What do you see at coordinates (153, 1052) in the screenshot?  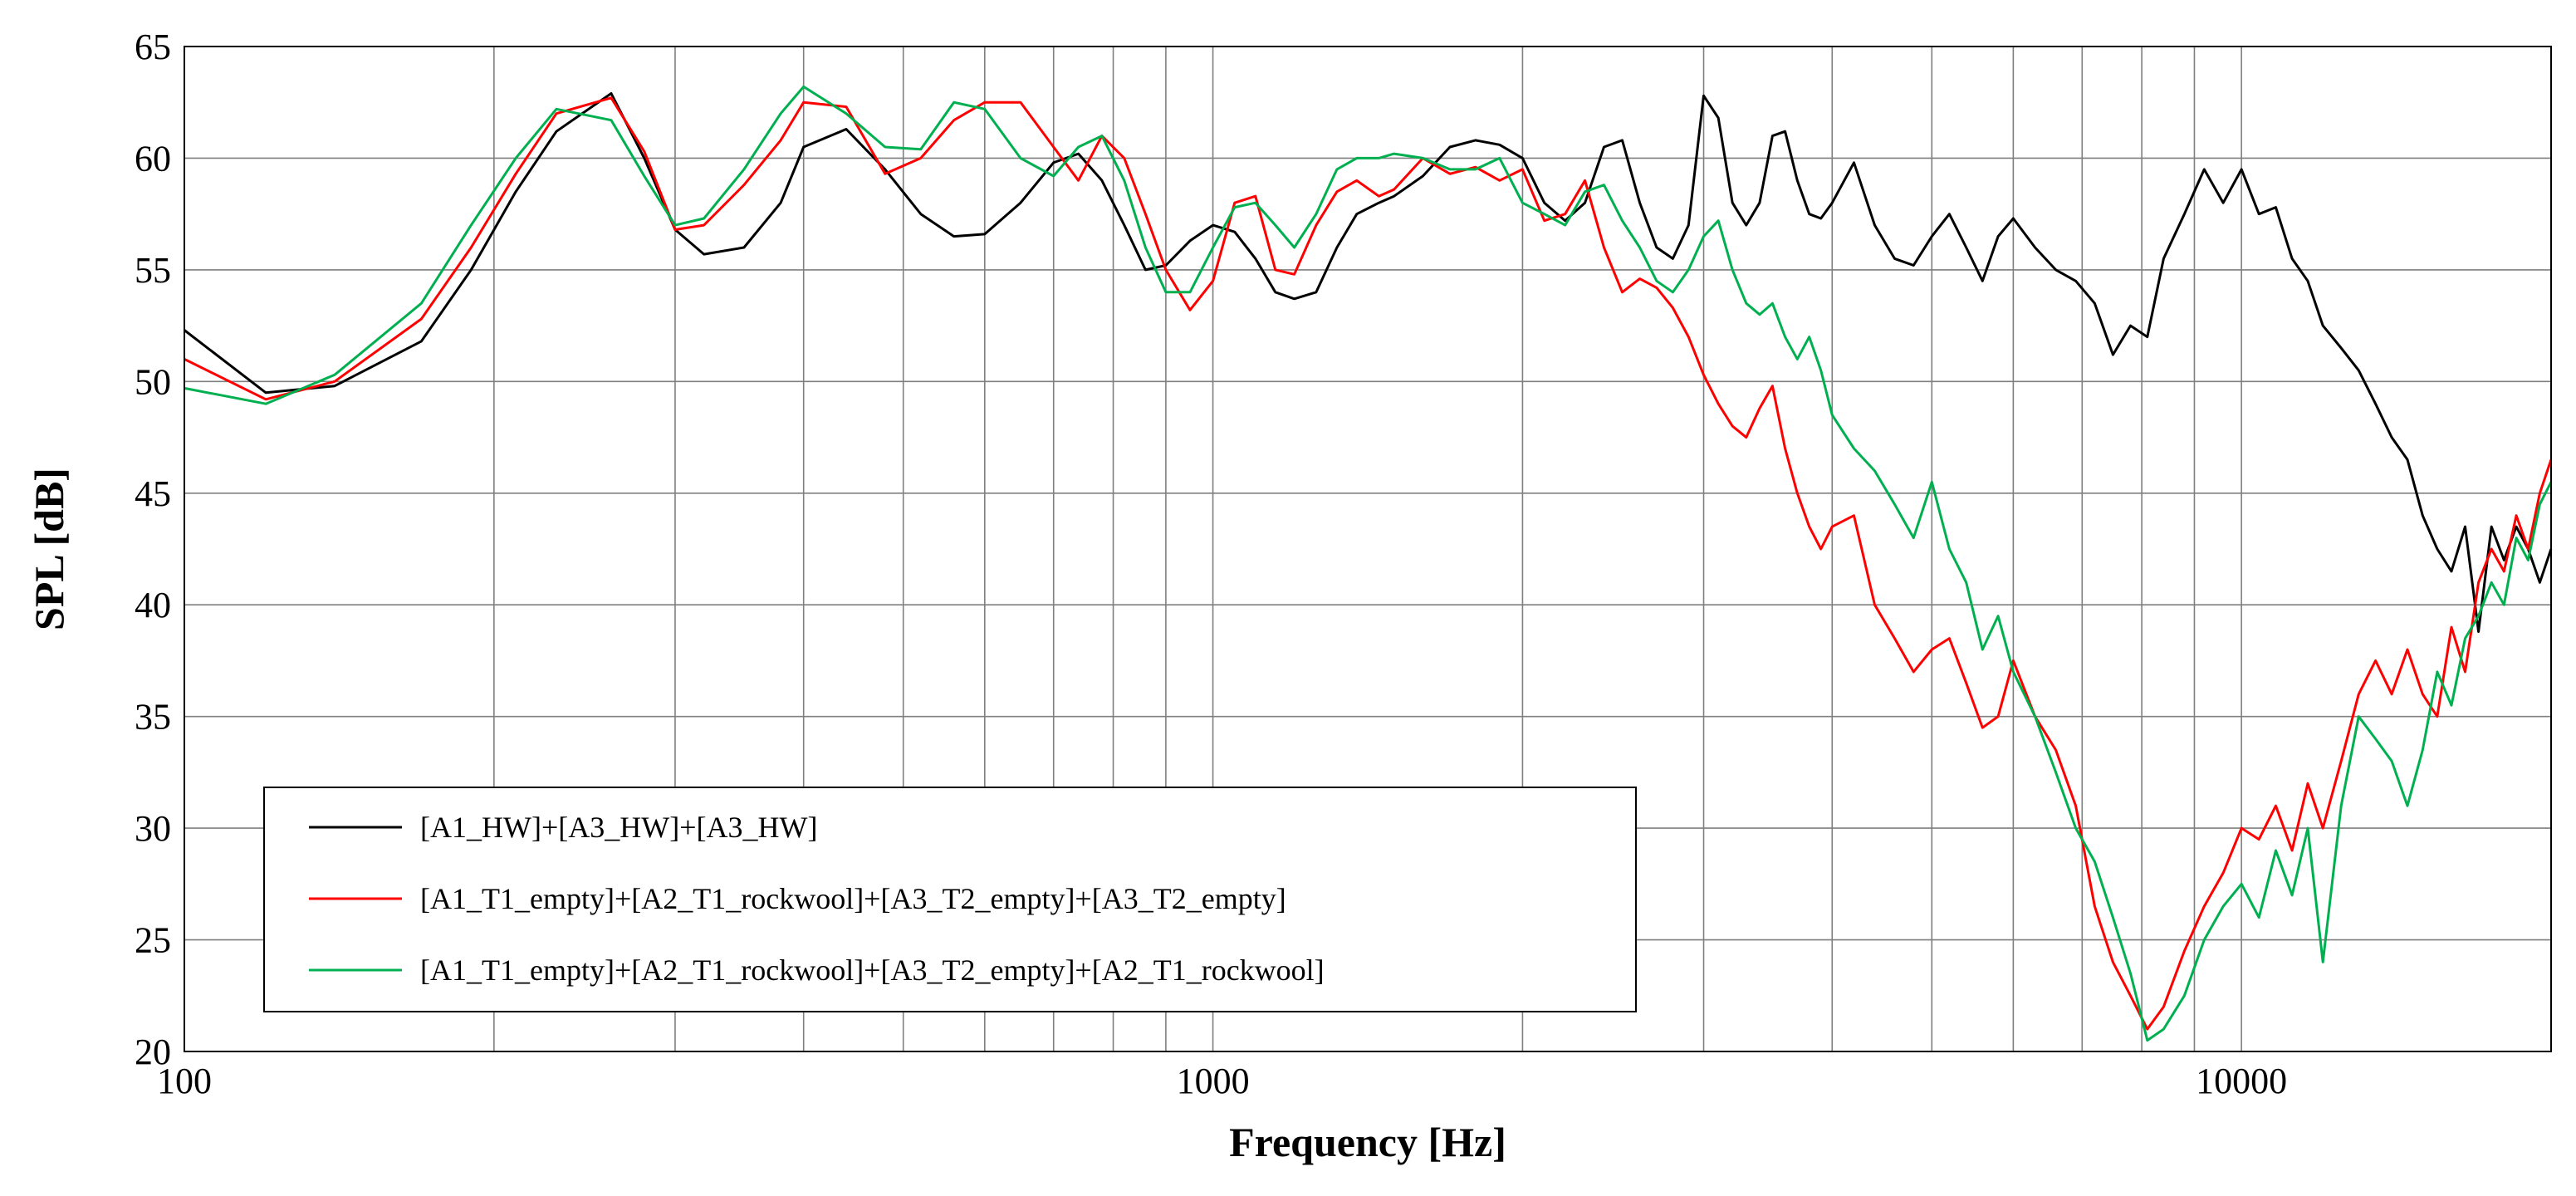 I see `y-tick-label: 20` at bounding box center [153, 1052].